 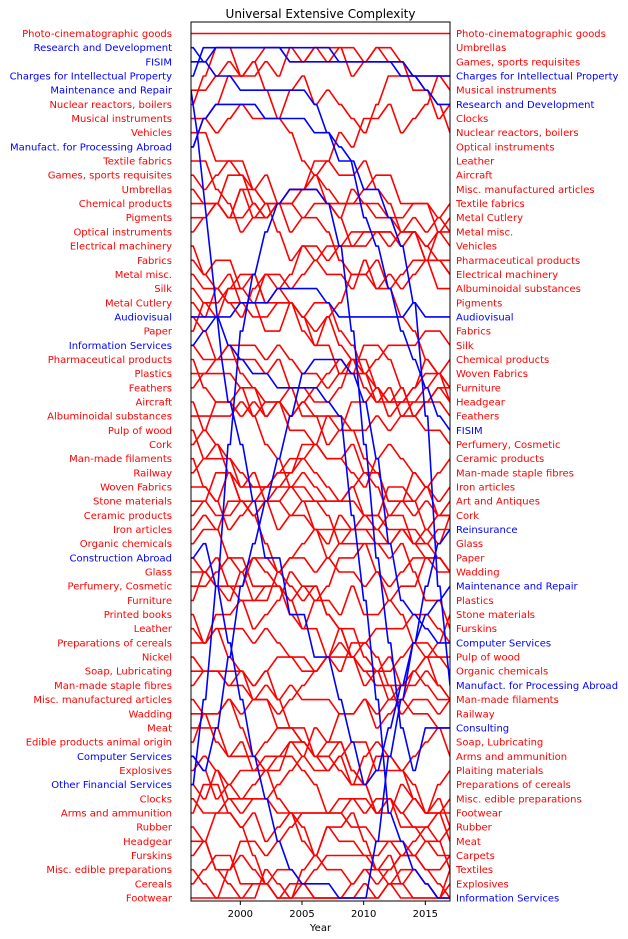 I want to click on right-label: FISIM, so click(x=469, y=431).